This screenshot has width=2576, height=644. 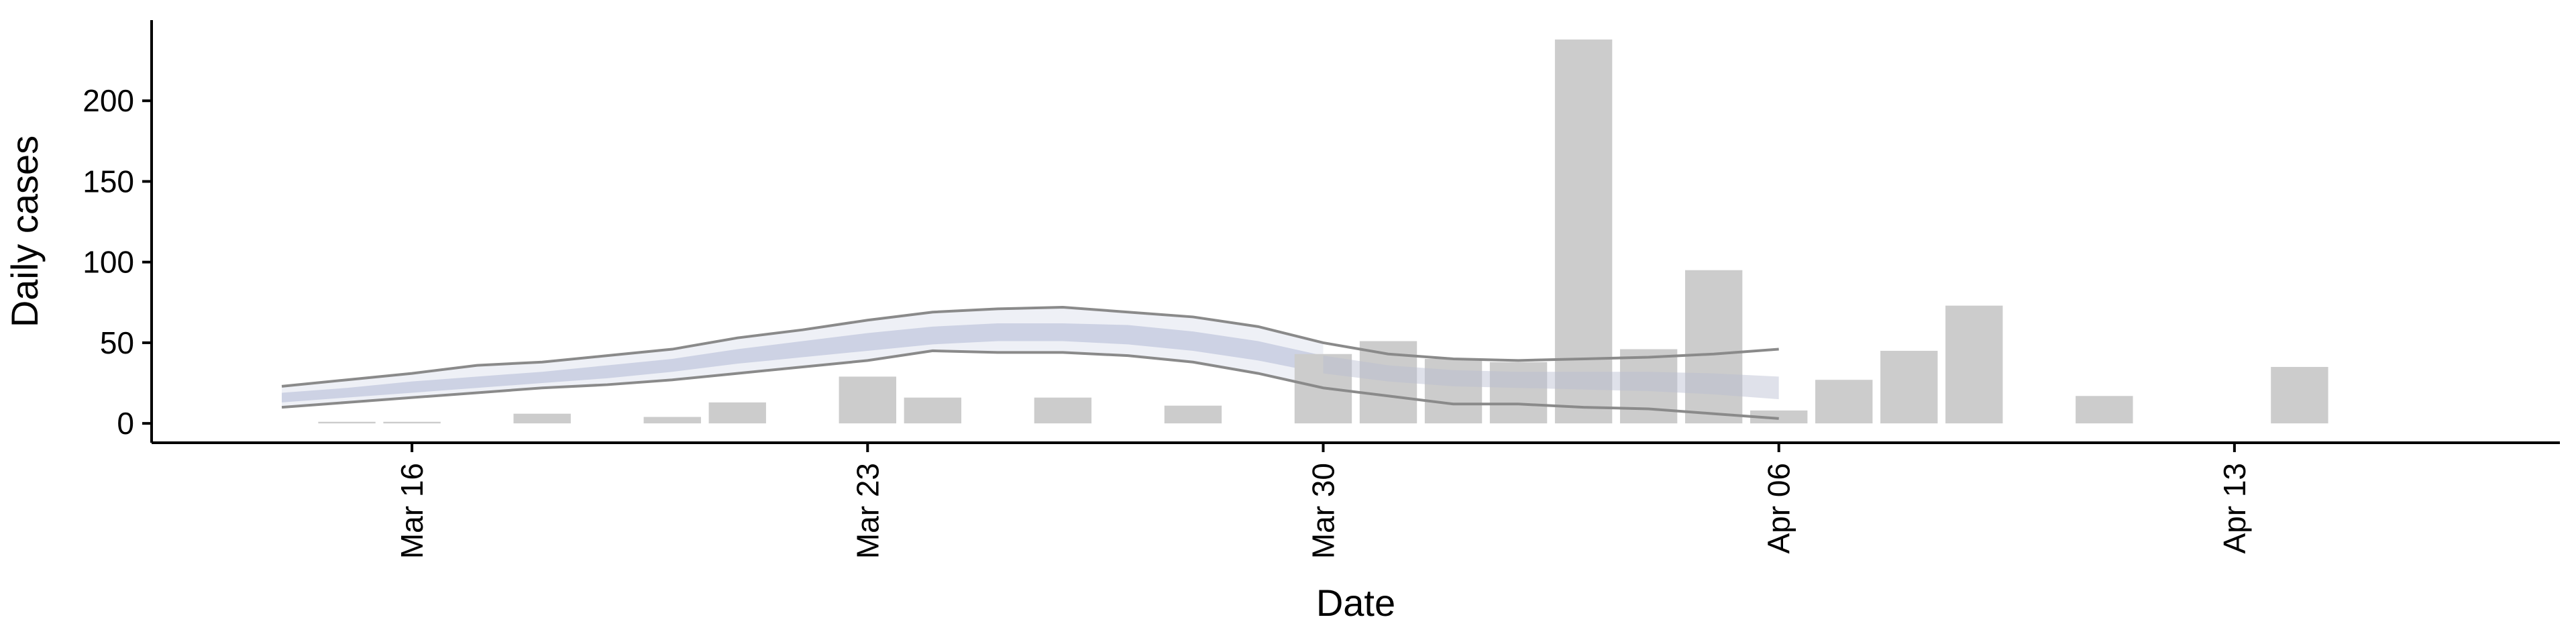 What do you see at coordinates (867, 511) in the screenshot?
I see `x-tick-label: Mar 23` at bounding box center [867, 511].